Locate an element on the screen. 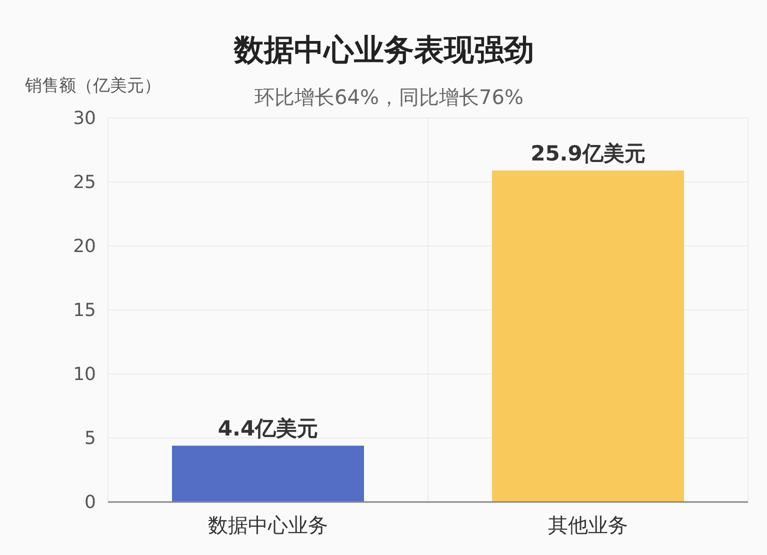 The width and height of the screenshot is (767, 555). y-tick-label: 10 is located at coordinates (84, 374).